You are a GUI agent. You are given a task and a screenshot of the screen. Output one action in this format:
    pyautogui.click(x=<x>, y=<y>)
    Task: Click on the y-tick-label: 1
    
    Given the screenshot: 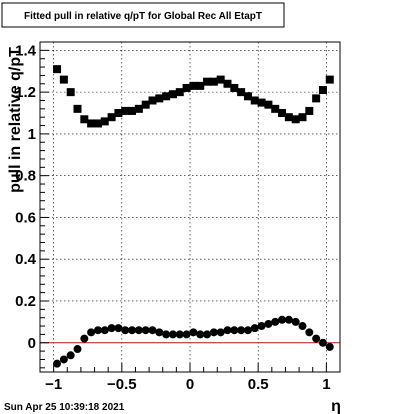 What is the action you would take?
    pyautogui.click(x=32, y=134)
    